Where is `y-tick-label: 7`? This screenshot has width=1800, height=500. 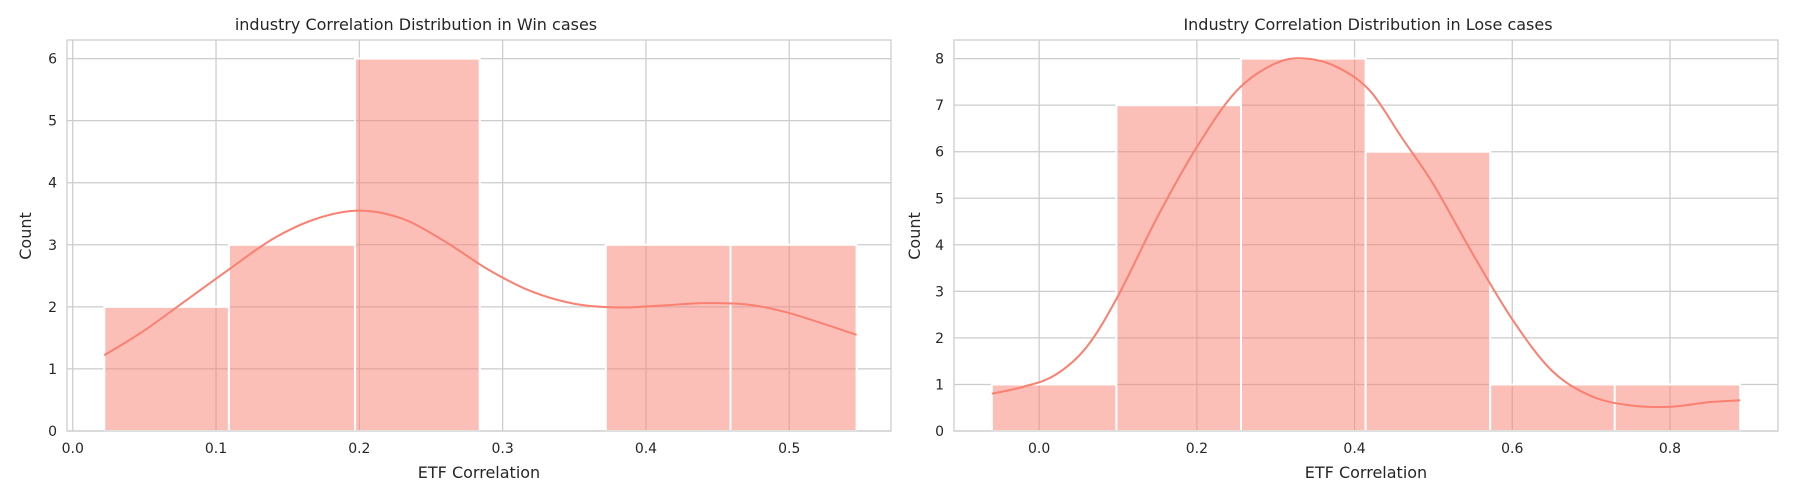
y-tick-label: 7 is located at coordinates (939, 106).